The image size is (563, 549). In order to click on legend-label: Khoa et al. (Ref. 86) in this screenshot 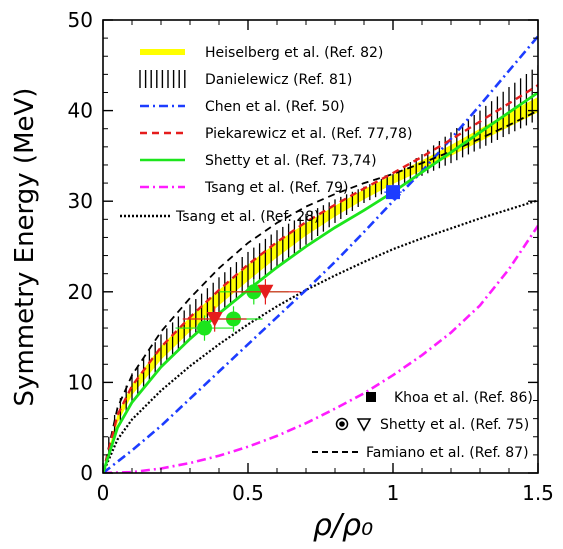, I will do `click(463, 398)`.